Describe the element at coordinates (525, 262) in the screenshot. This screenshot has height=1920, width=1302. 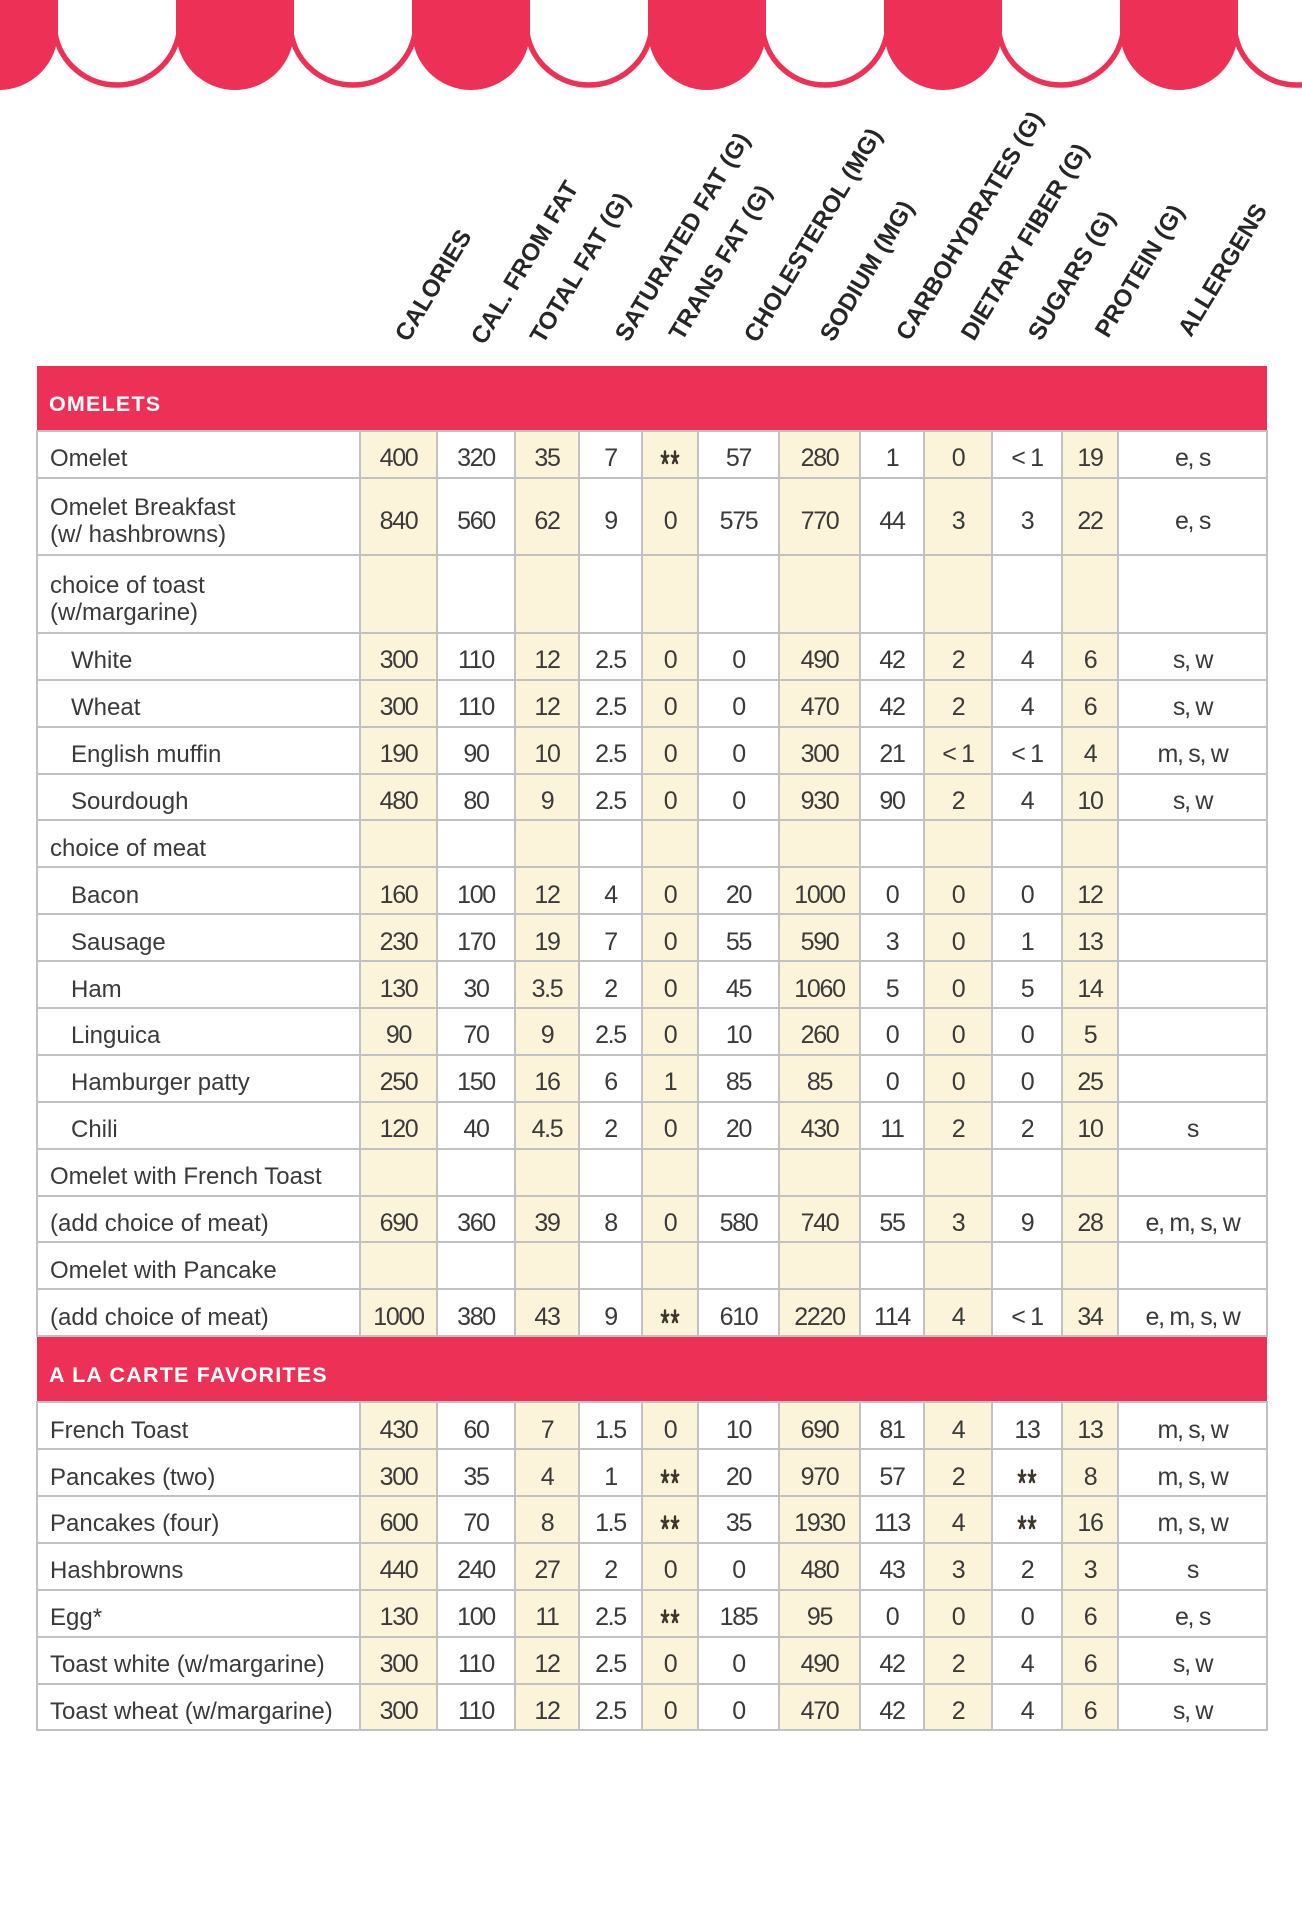
I see `svg-text: CAL. FROM FAT` at that location.